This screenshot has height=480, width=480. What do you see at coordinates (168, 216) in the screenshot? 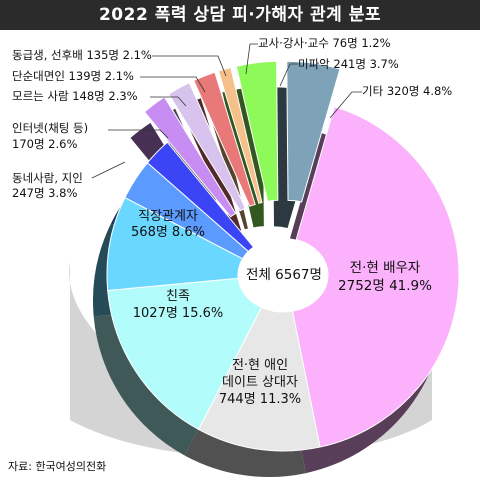
I see `slice-label-name: 직장관계자` at bounding box center [168, 216].